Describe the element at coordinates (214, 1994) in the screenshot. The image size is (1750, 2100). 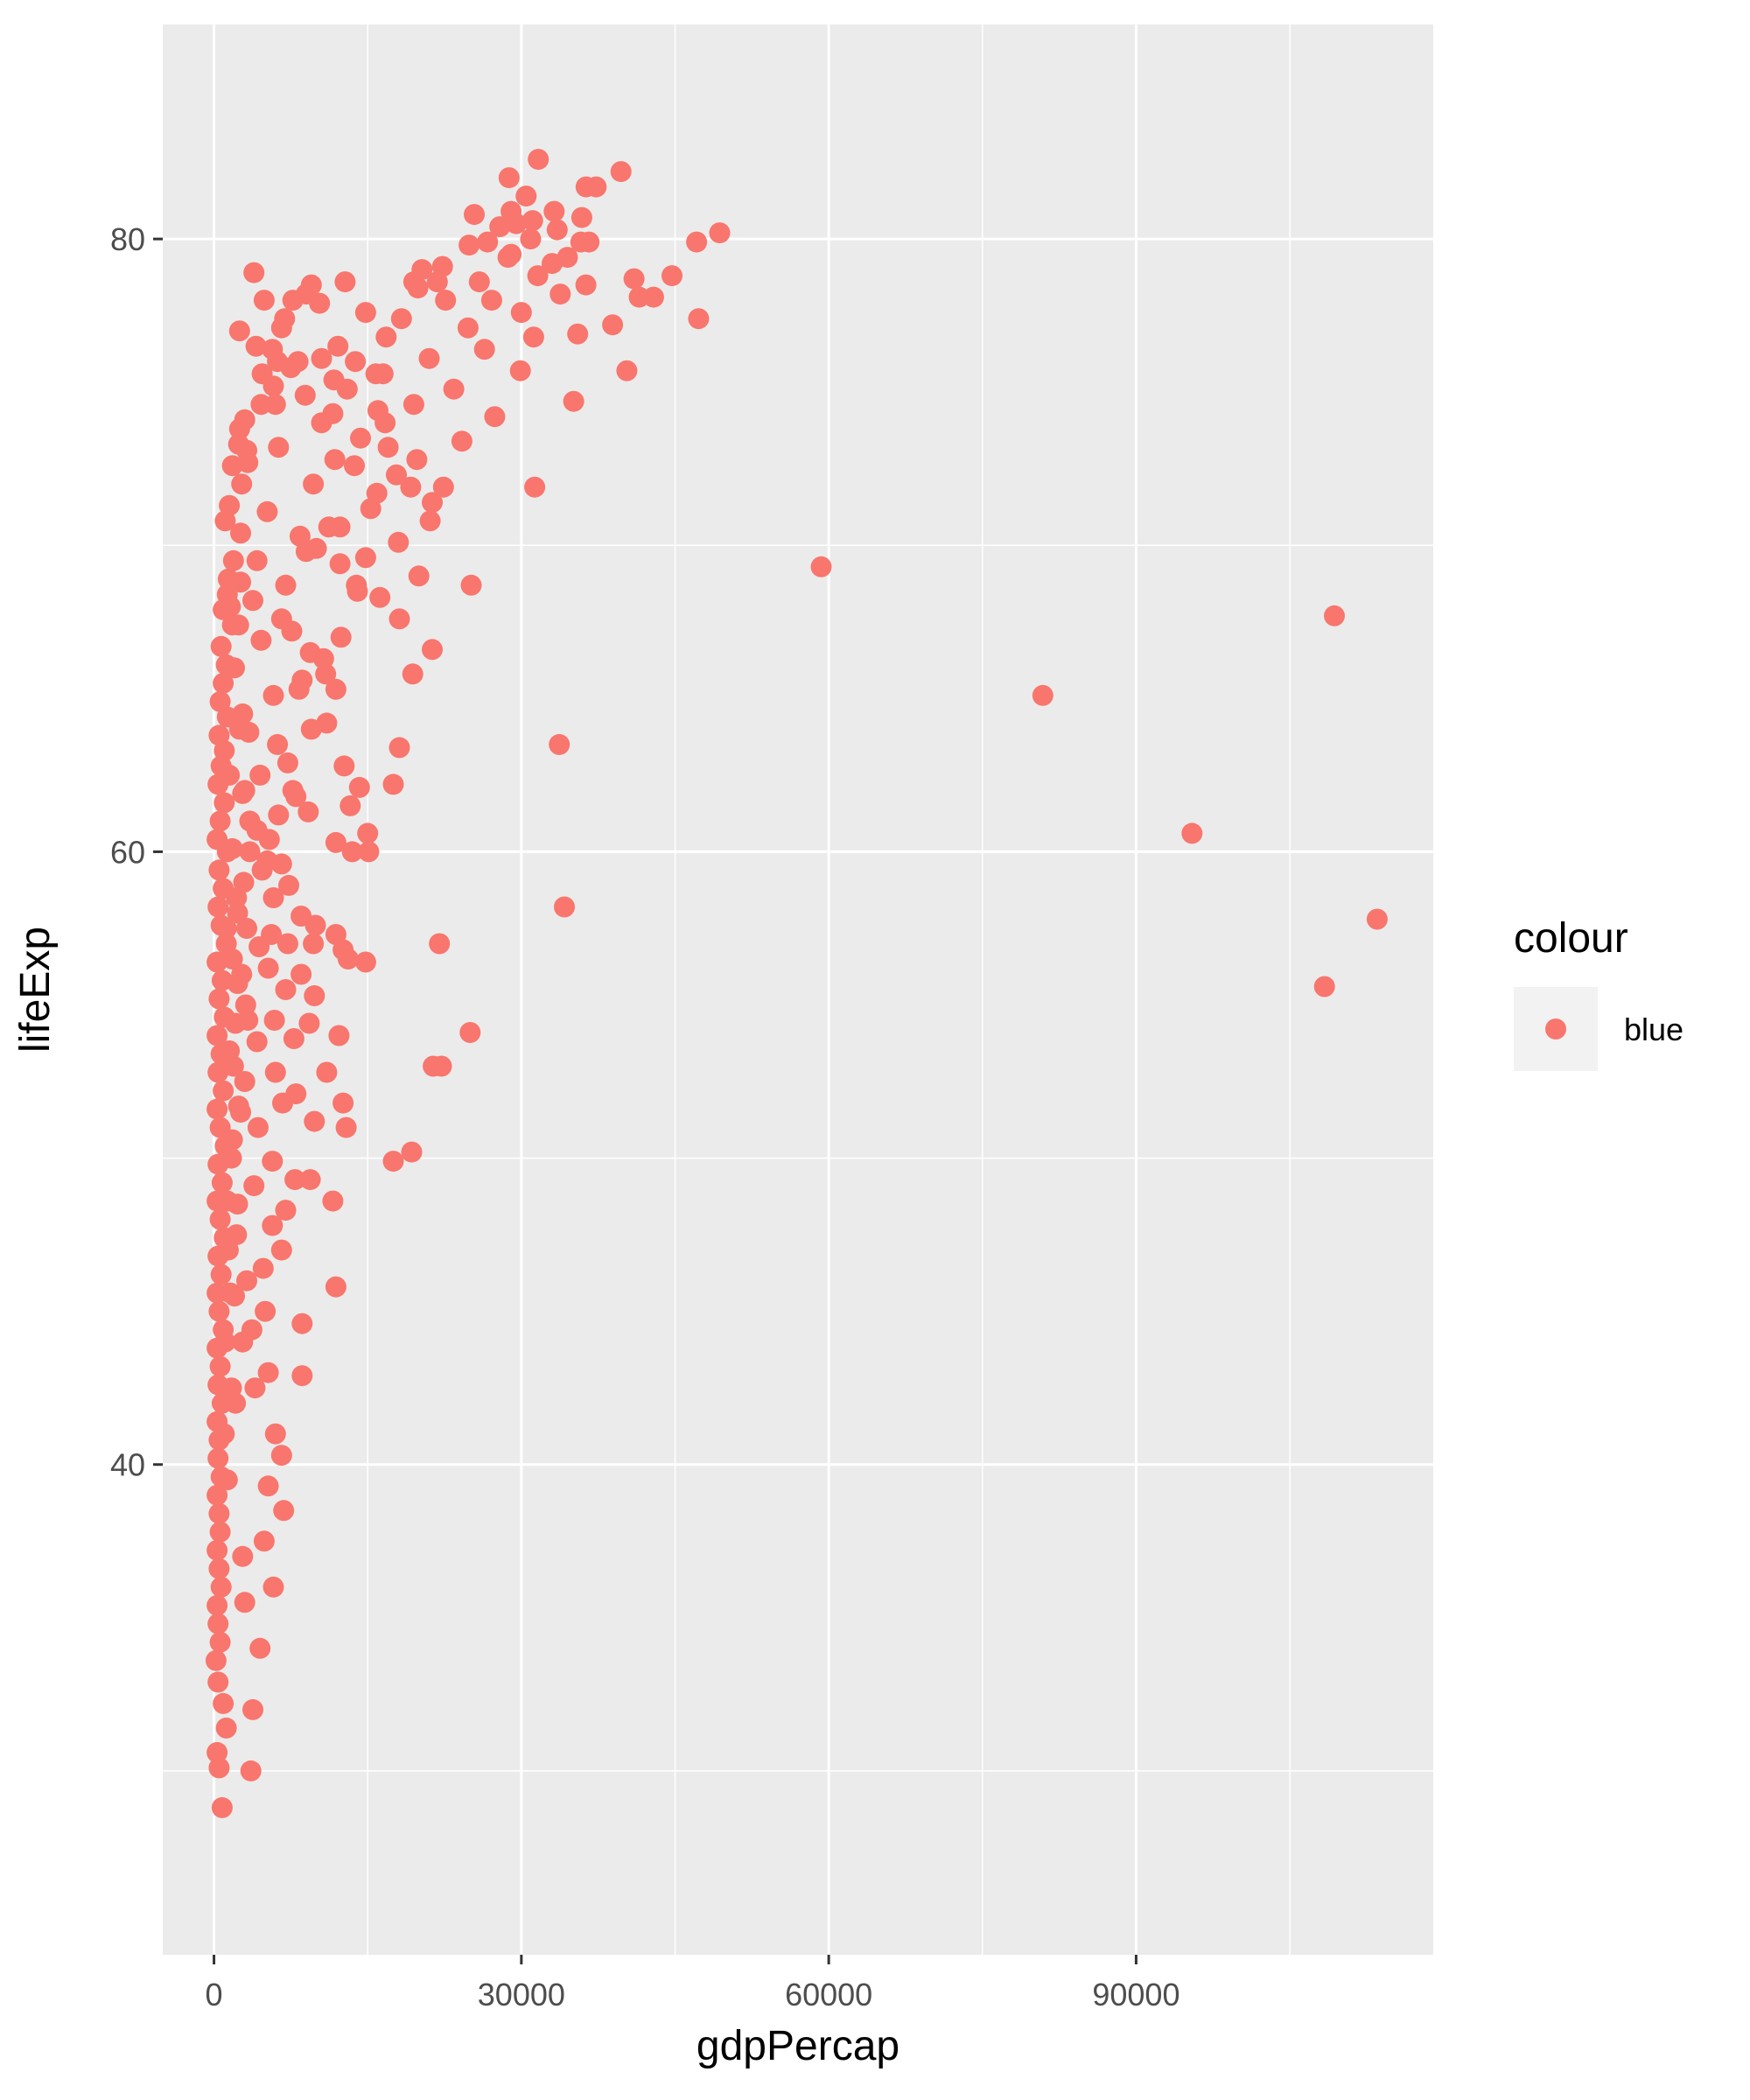
I see `x-tick-label: 0` at that location.